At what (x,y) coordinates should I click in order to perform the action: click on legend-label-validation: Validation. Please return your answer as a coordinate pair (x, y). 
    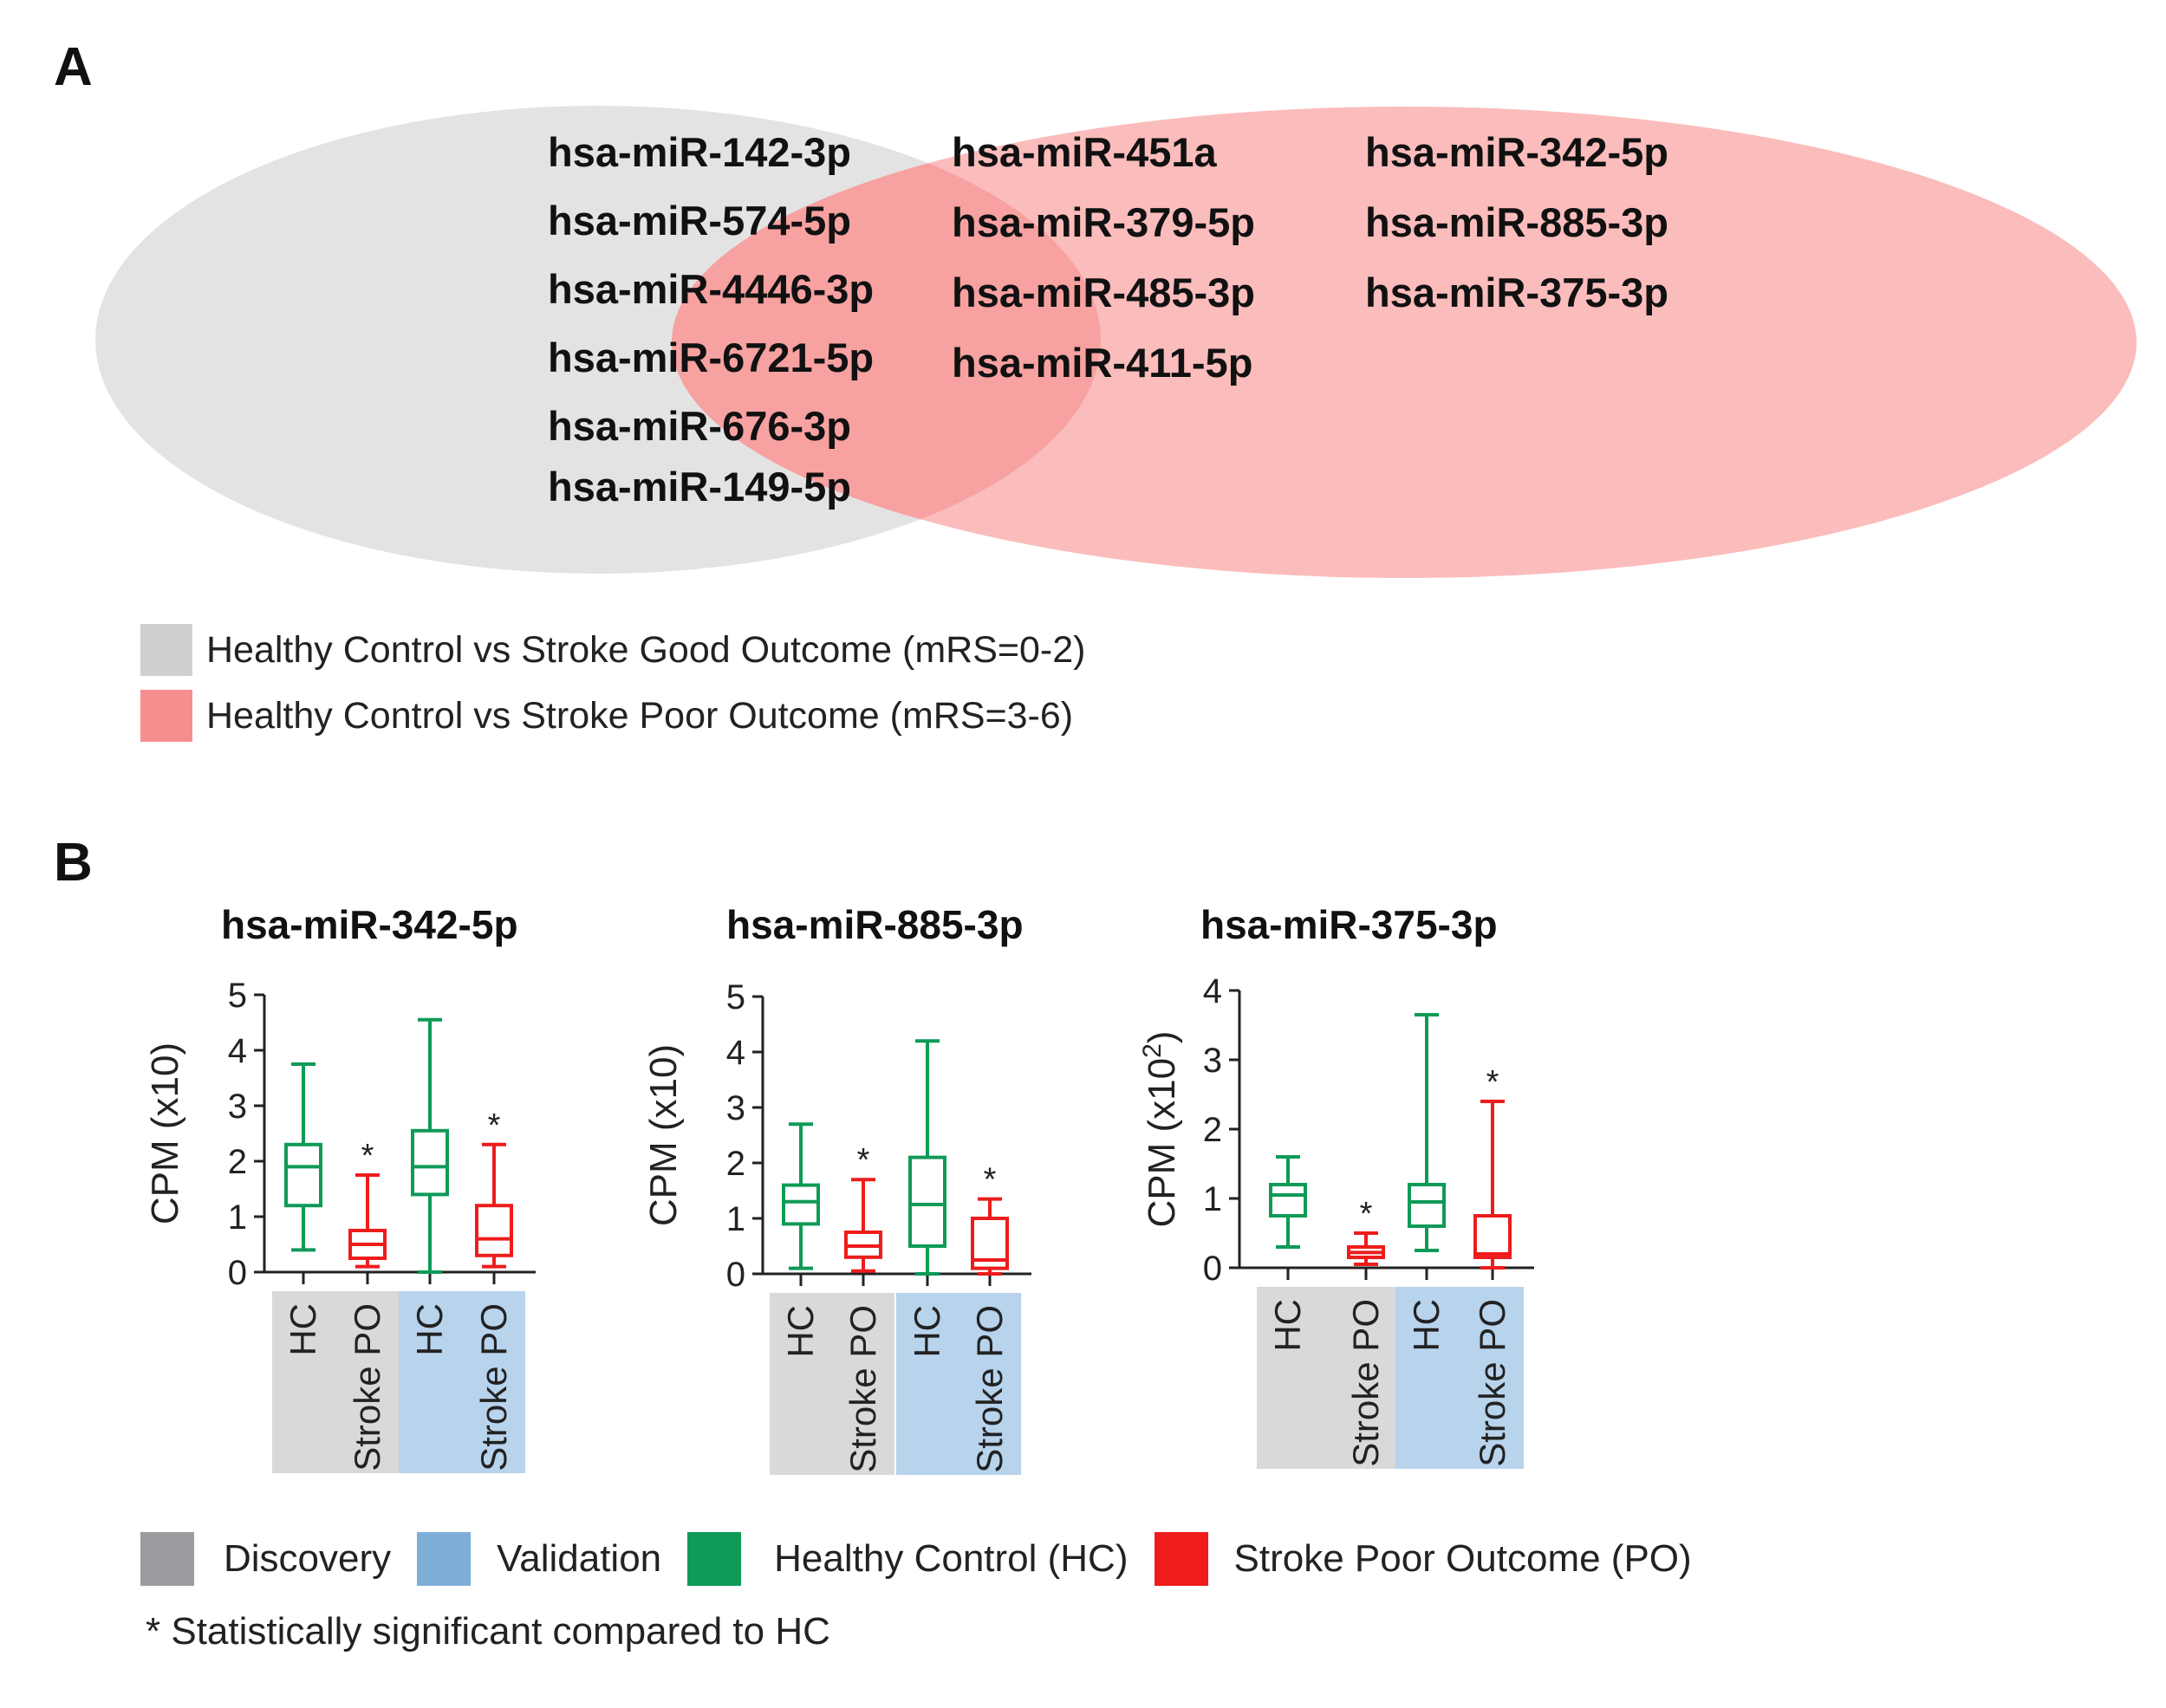
    Looking at the image, I should click on (579, 1558).